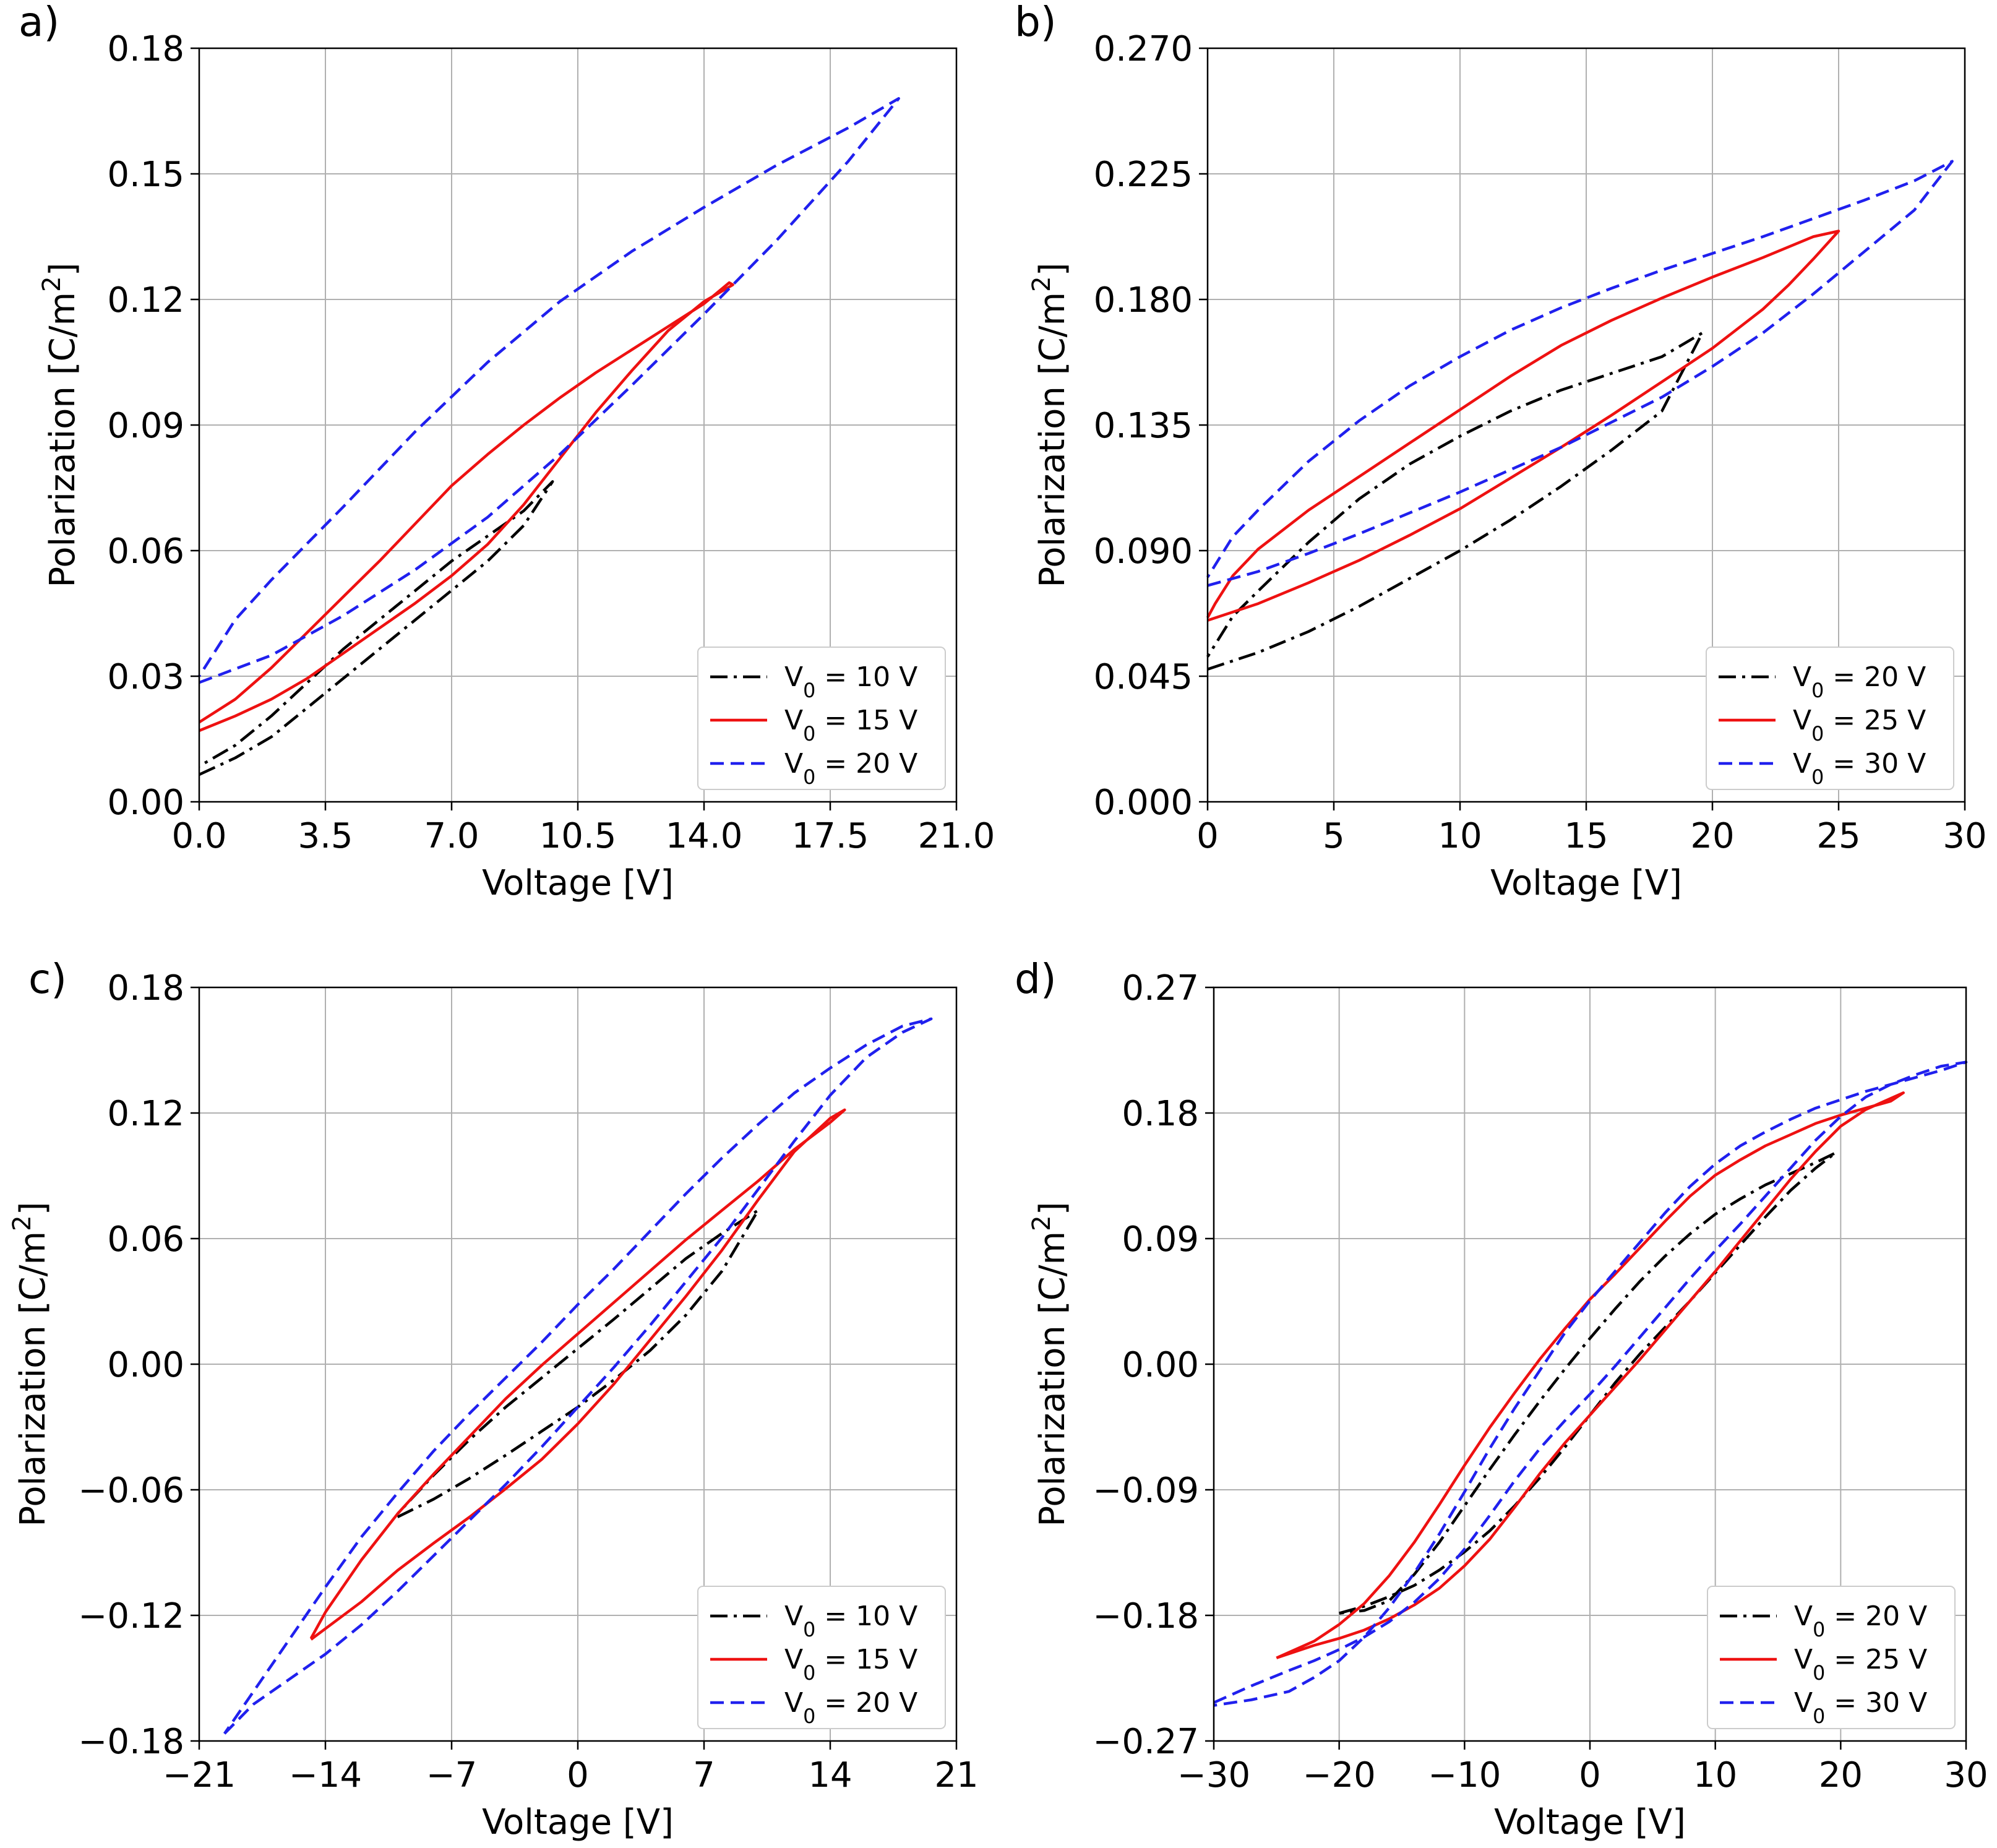  I want to click on x-tick-label: −20, so click(1339, 1775).